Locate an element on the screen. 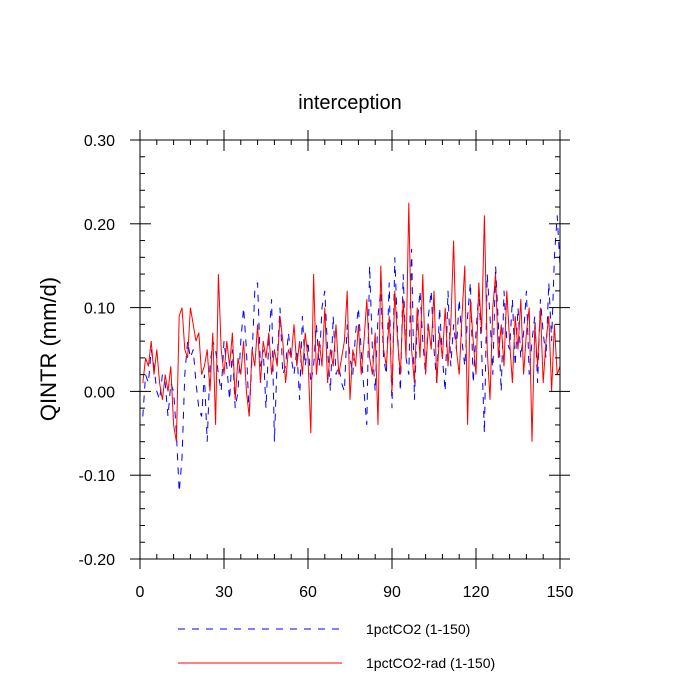  x-tick-label: 30 is located at coordinates (224, 592).